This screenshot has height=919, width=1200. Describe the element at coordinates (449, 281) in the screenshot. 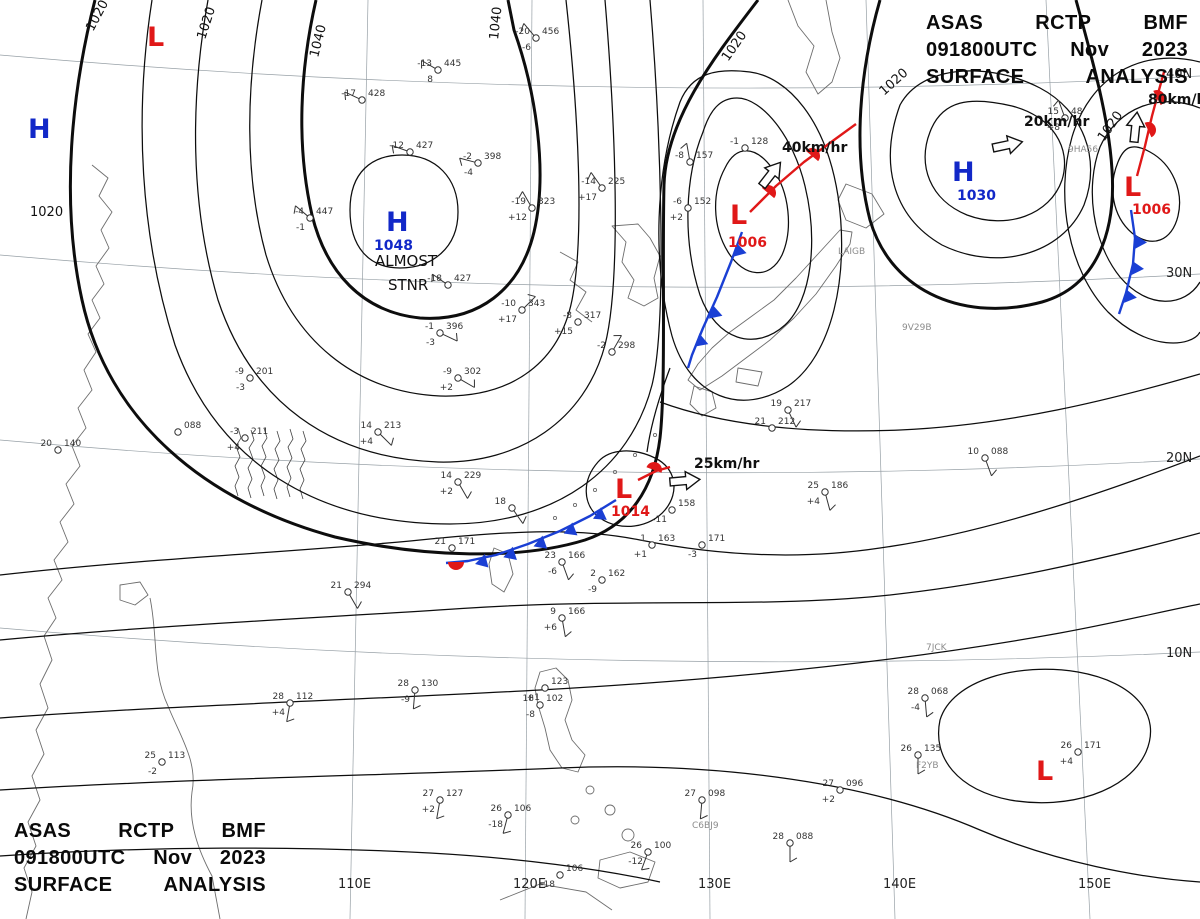

I see `station-plot: -18 427` at that location.